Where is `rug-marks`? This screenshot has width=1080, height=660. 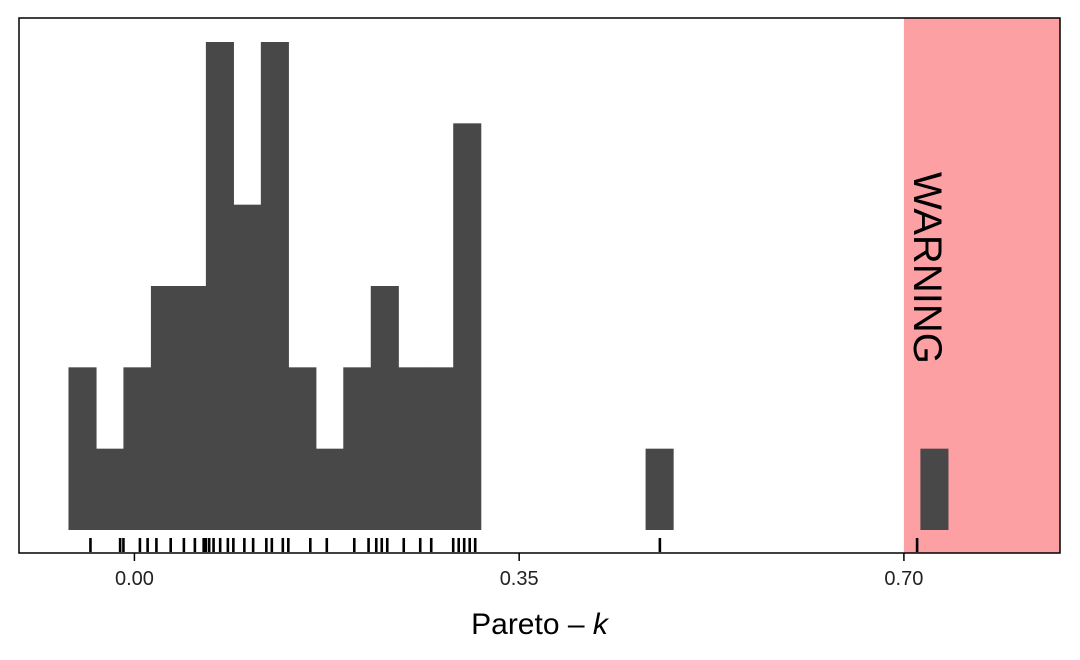 rug-marks is located at coordinates (504, 545).